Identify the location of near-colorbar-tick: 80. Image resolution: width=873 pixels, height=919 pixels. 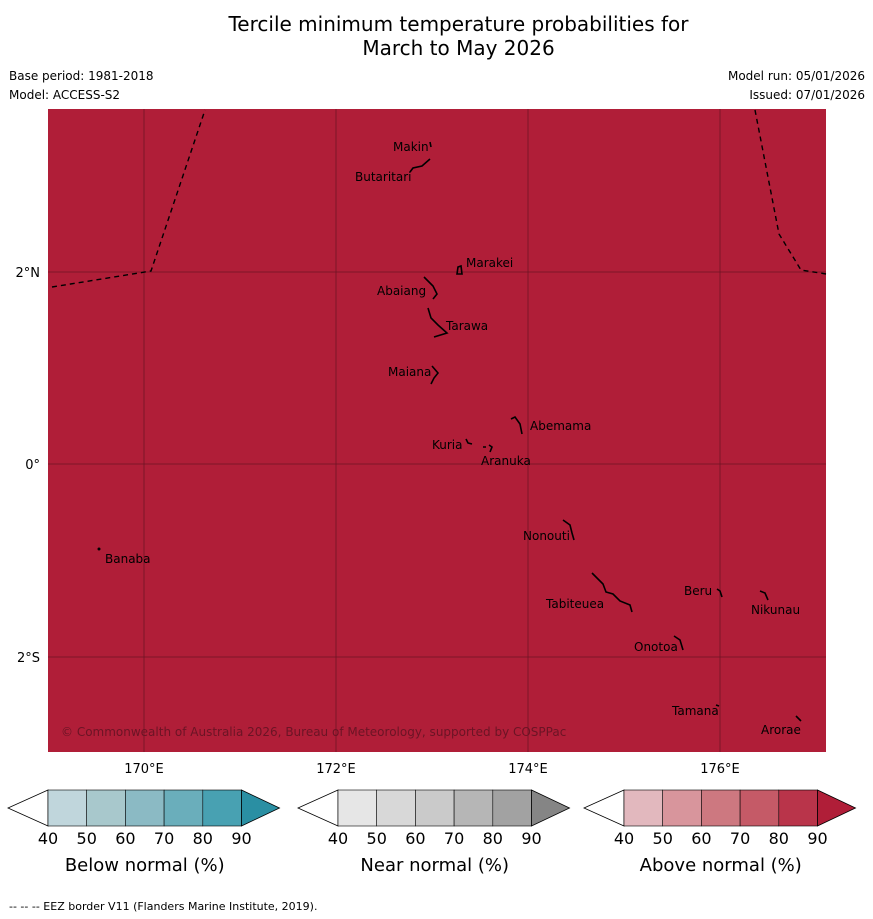
(493, 838).